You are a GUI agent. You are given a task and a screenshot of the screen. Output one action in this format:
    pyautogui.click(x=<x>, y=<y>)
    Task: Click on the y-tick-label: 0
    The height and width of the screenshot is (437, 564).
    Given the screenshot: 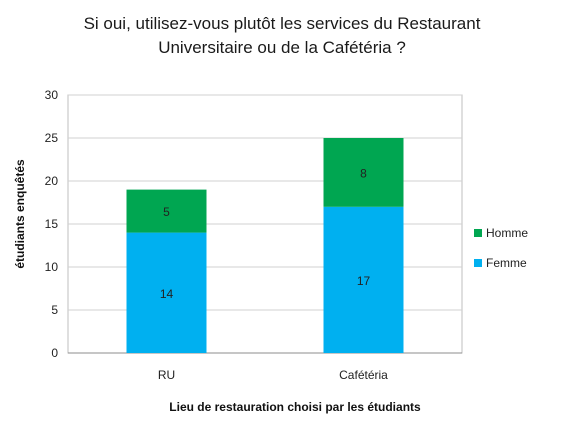 What is the action you would take?
    pyautogui.click(x=54, y=353)
    